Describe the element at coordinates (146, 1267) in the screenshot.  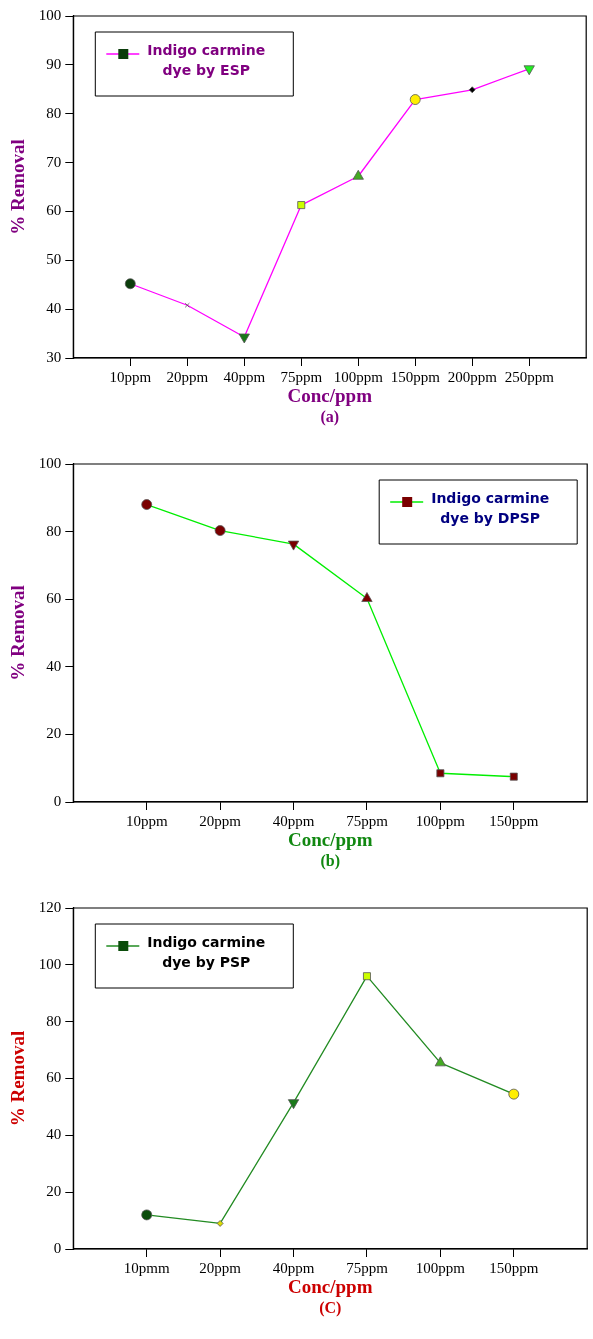
I see `x-tick-label: 10pmm` at that location.